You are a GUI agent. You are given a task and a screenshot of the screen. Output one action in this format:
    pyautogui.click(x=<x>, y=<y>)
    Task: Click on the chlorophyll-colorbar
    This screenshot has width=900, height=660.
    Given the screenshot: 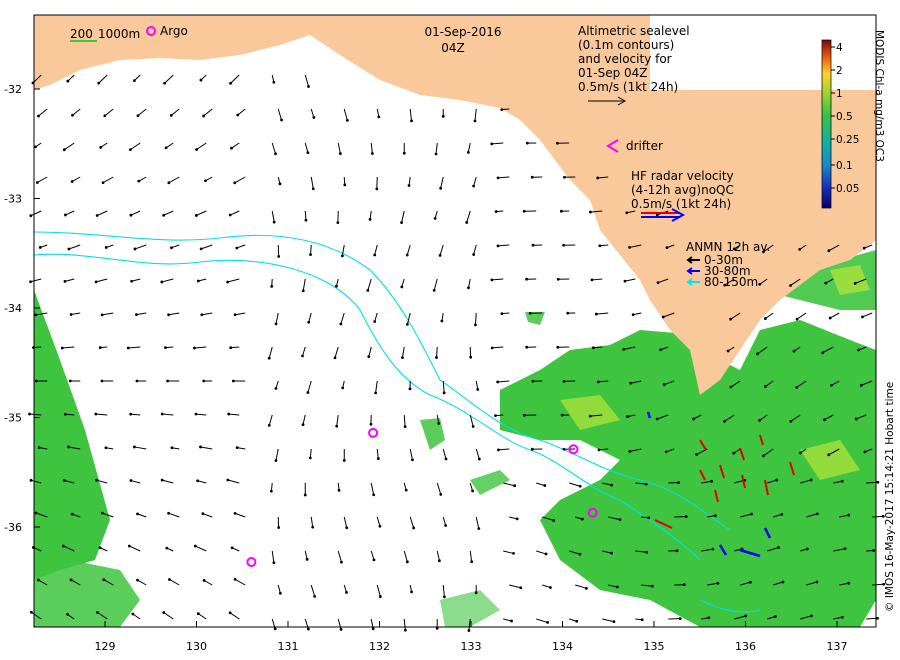 What is the action you would take?
    pyautogui.click(x=826, y=124)
    